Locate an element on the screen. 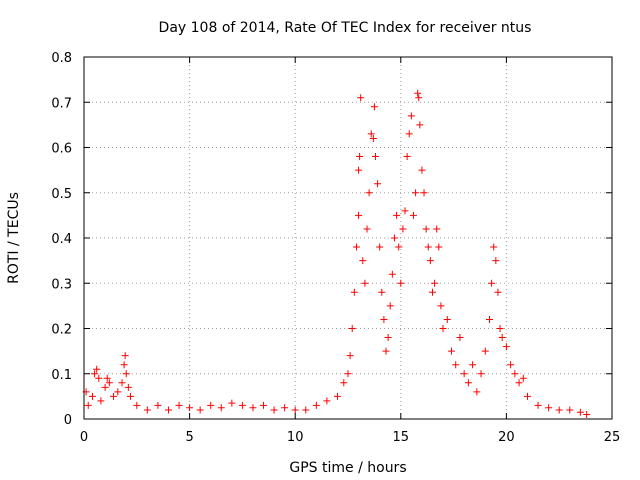 This screenshot has height=480, width=640. y-tick-label: 0.4 is located at coordinates (61, 239).